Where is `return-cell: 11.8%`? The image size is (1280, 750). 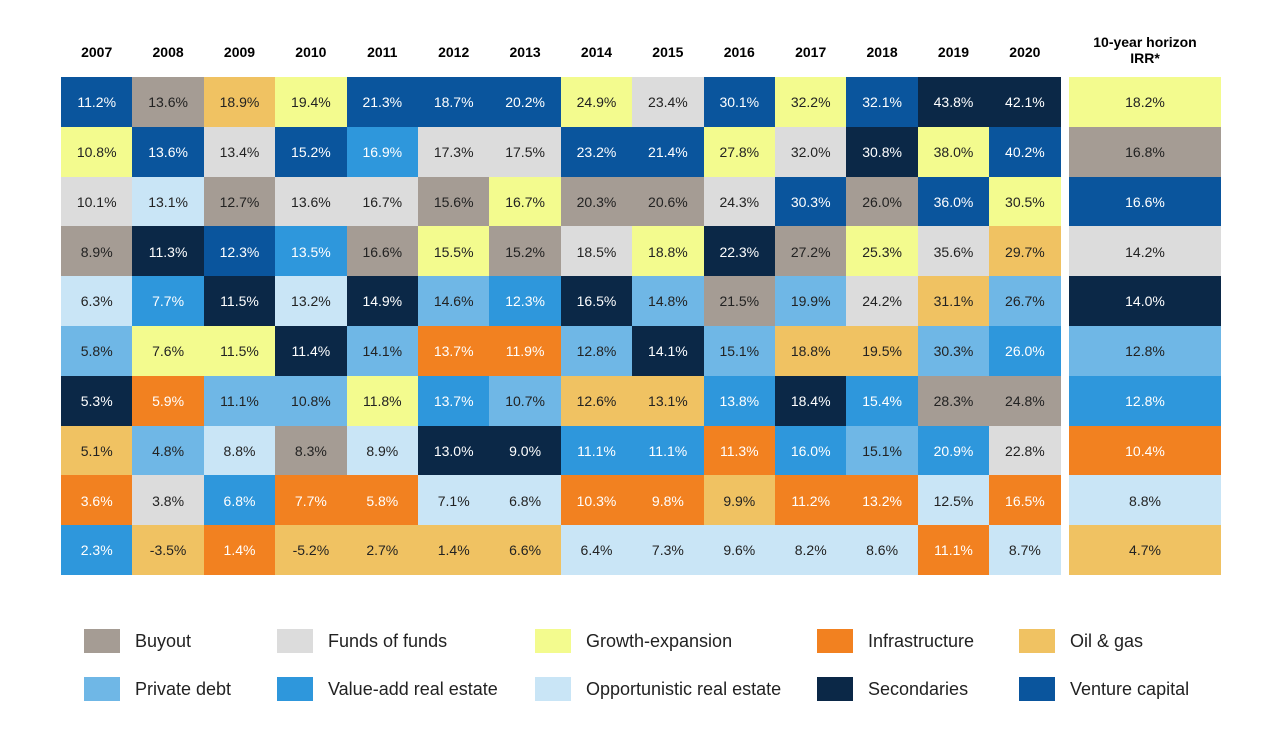
return-cell: 11.8% is located at coordinates (382, 401).